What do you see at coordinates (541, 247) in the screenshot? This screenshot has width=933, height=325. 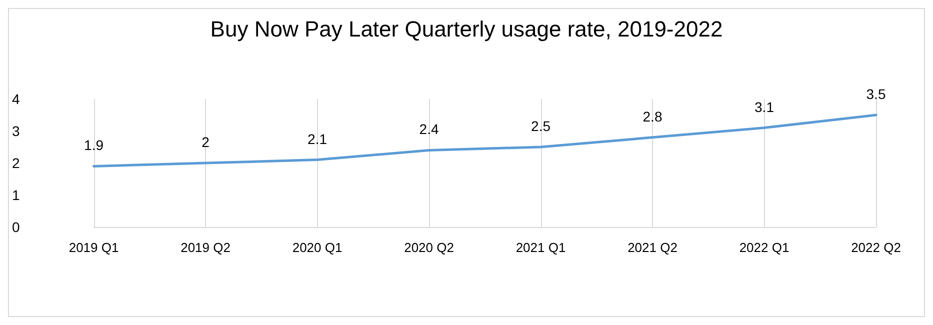 I see `x-tick-label: 2021 Q1` at bounding box center [541, 247].